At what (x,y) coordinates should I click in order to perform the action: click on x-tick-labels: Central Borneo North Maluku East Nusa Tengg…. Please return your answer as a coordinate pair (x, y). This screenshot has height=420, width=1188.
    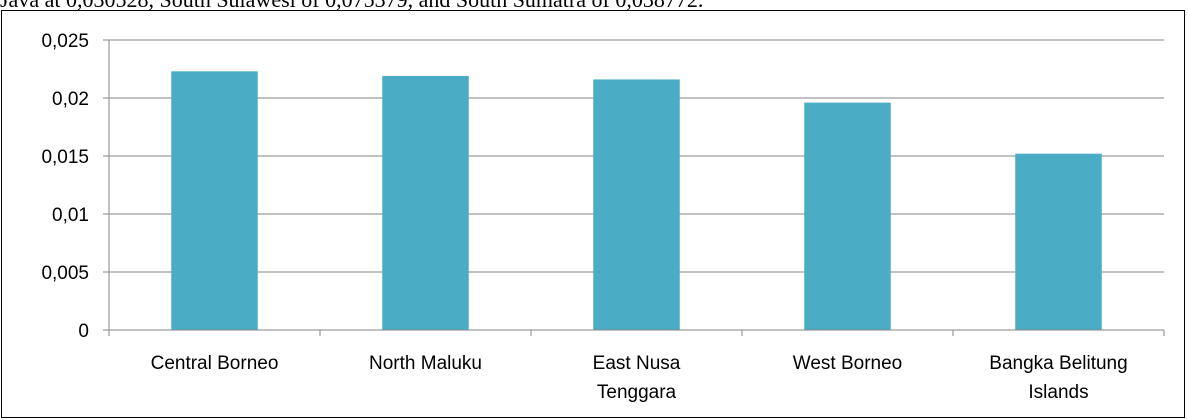
    Looking at the image, I should click on (639, 378).